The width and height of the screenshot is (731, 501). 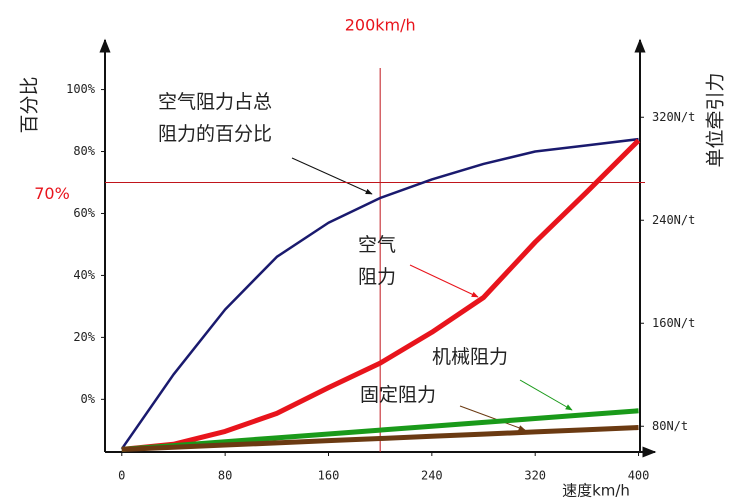 What do you see at coordinates (84, 275) in the screenshot?
I see `y-tick-label: 40%` at bounding box center [84, 275].